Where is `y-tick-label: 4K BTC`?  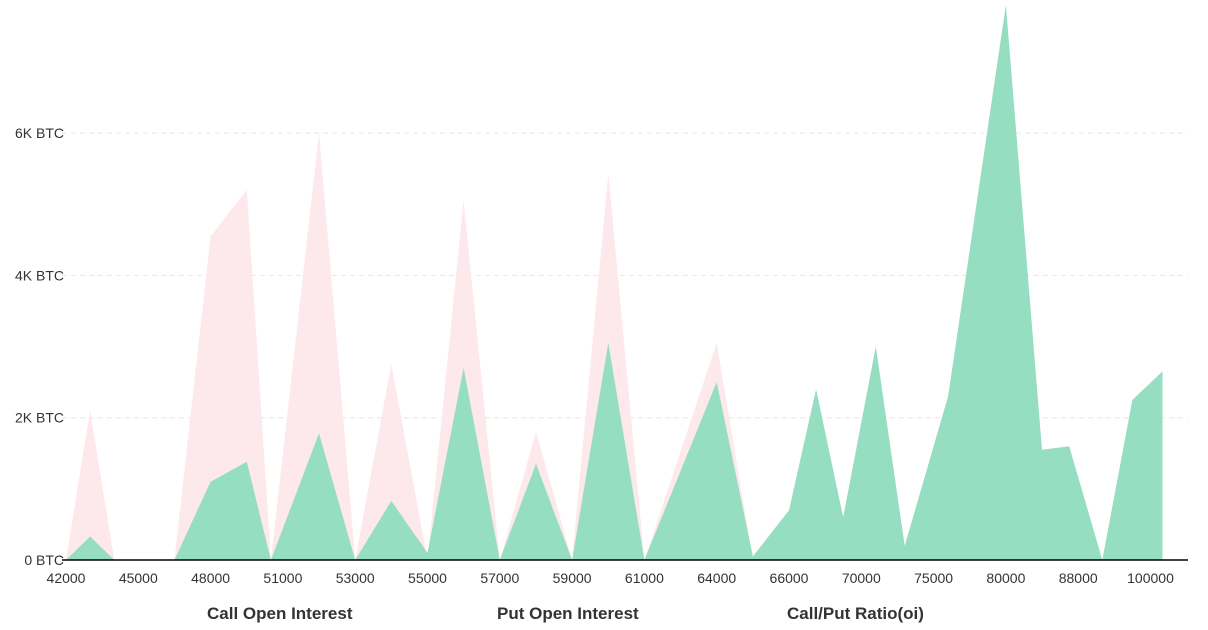
y-tick-label: 4K BTC is located at coordinates (39, 275).